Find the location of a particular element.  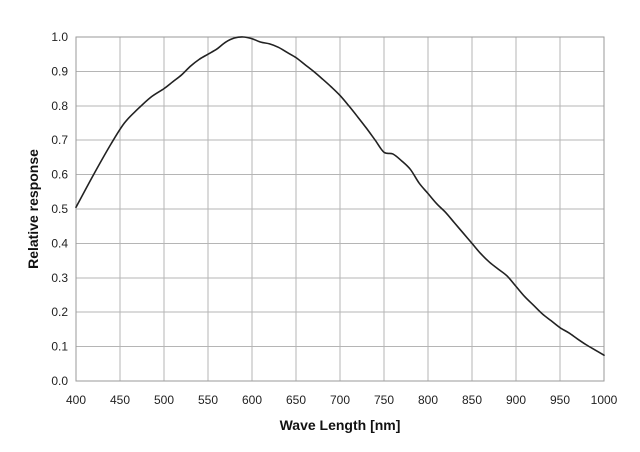

x-tick-label: 700 is located at coordinates (340, 400).